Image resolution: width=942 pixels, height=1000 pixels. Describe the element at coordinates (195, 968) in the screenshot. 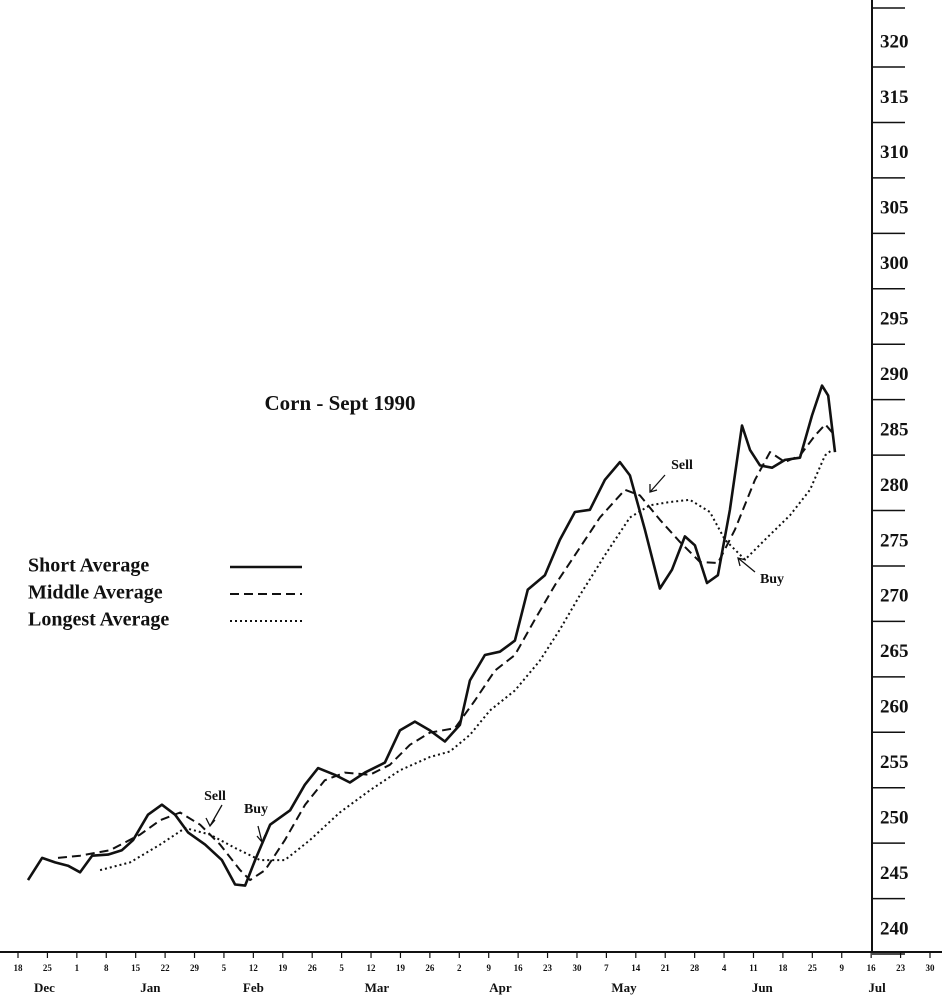

I see `x-tick-label: 29` at that location.